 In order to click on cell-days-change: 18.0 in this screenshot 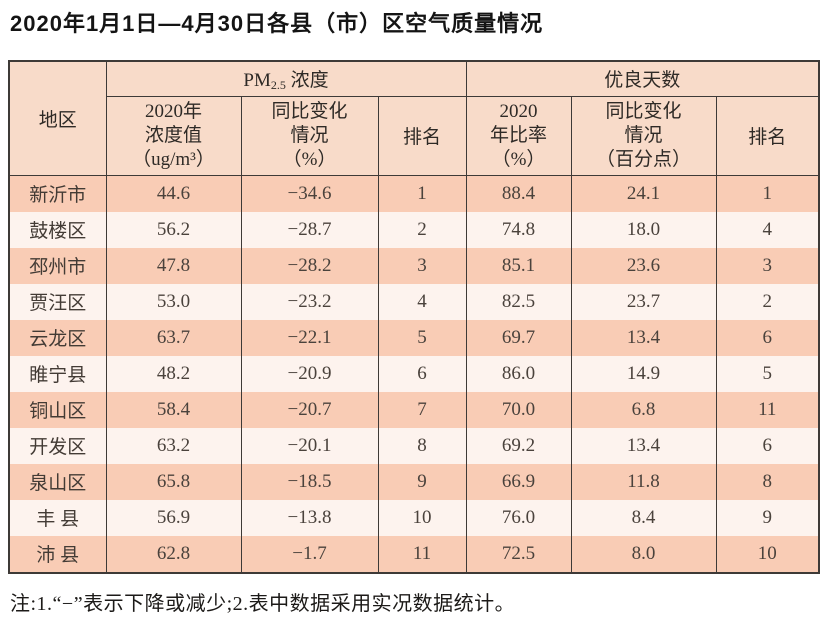, I will do `click(643, 229)`.